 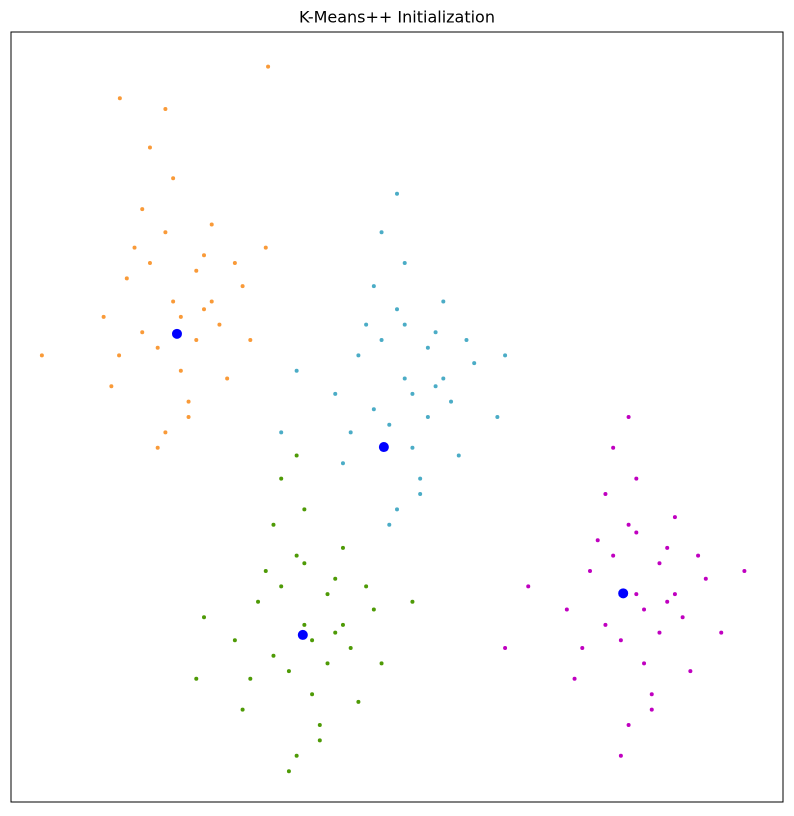 I want to click on chart-title: K-Means++ Initialization, so click(x=397, y=17).